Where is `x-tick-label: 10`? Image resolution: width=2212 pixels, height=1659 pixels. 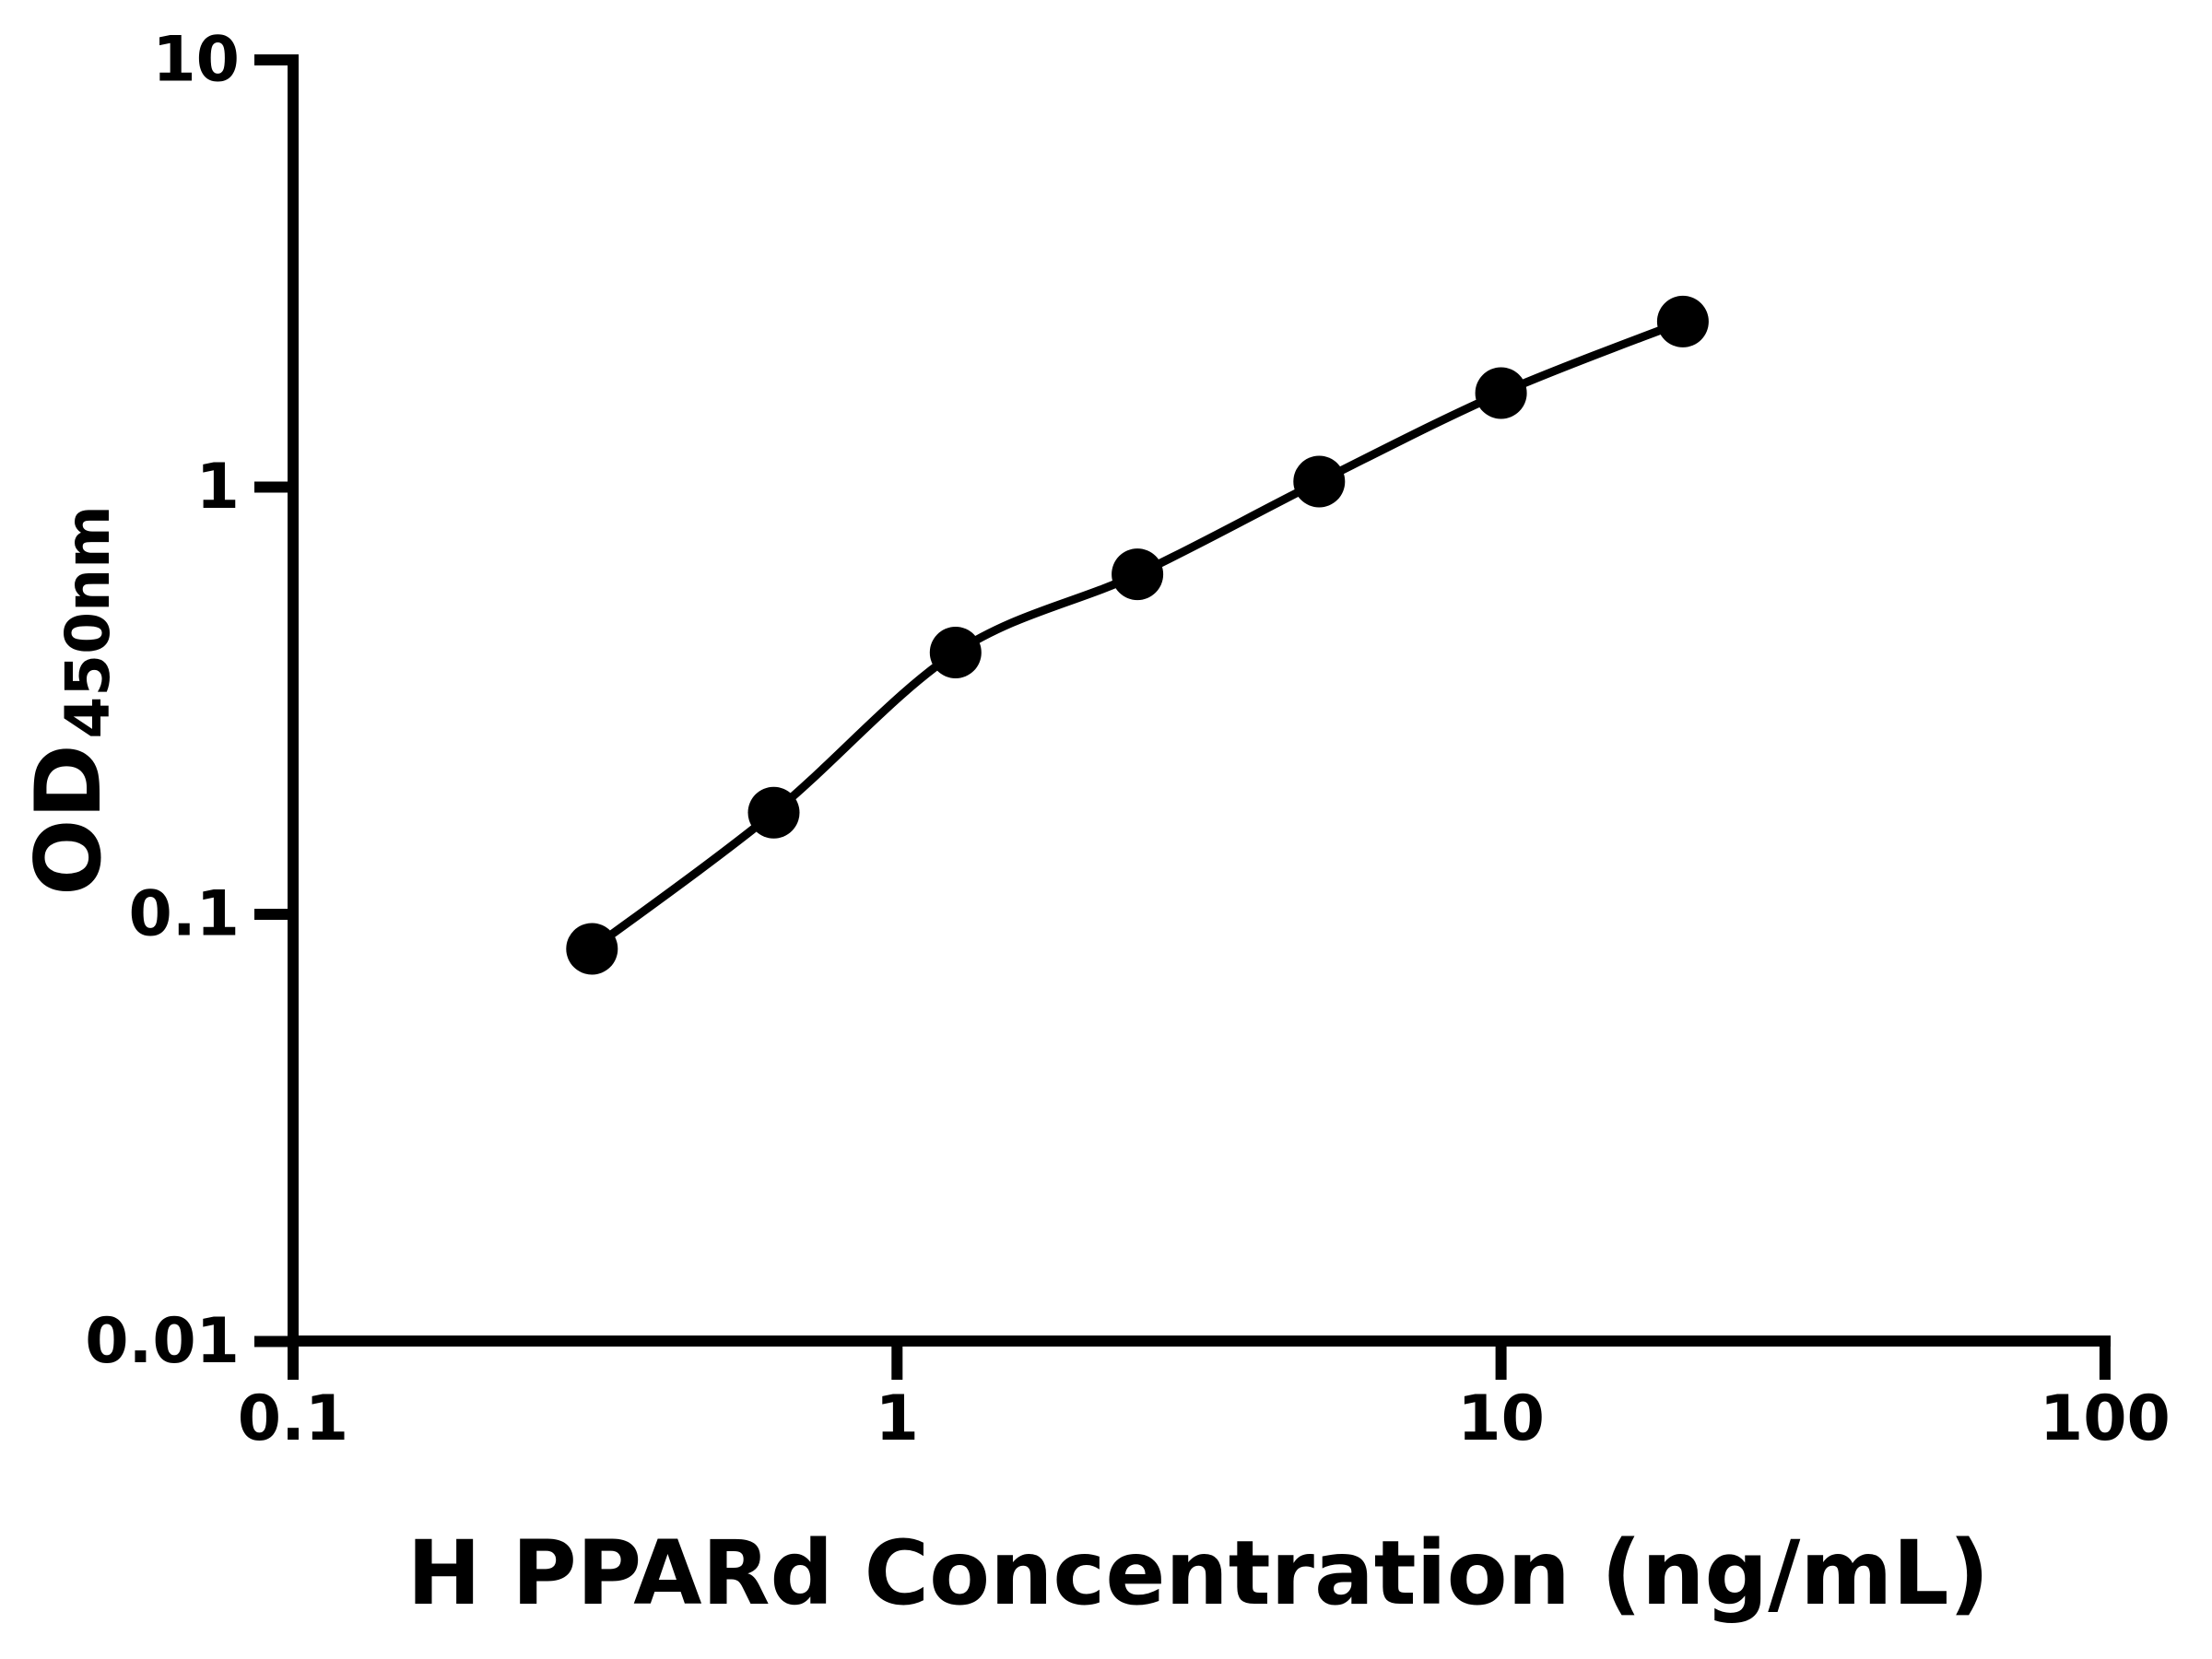
x-tick-label: 10 is located at coordinates (1501, 1418).